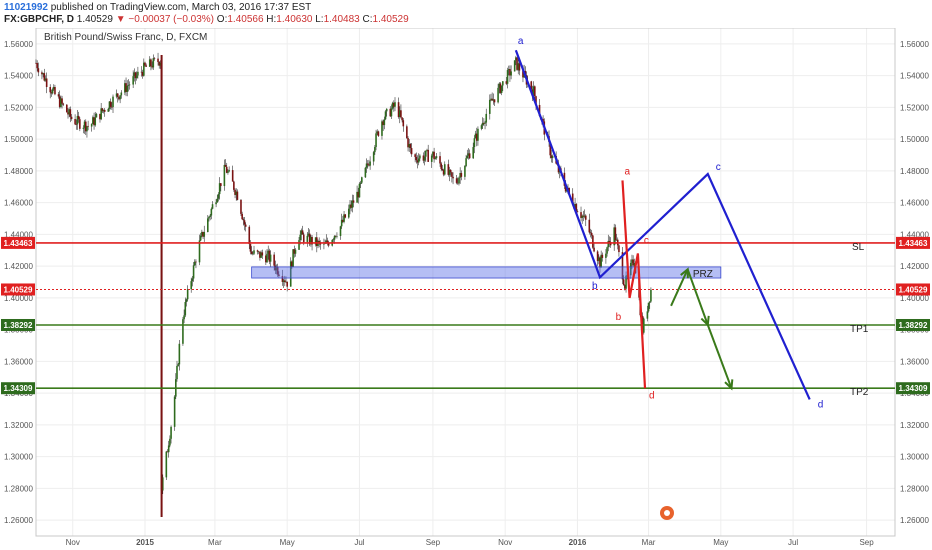  Describe the element at coordinates (18, 425) in the screenshot. I see `y-tick-left: 1.32000` at that location.